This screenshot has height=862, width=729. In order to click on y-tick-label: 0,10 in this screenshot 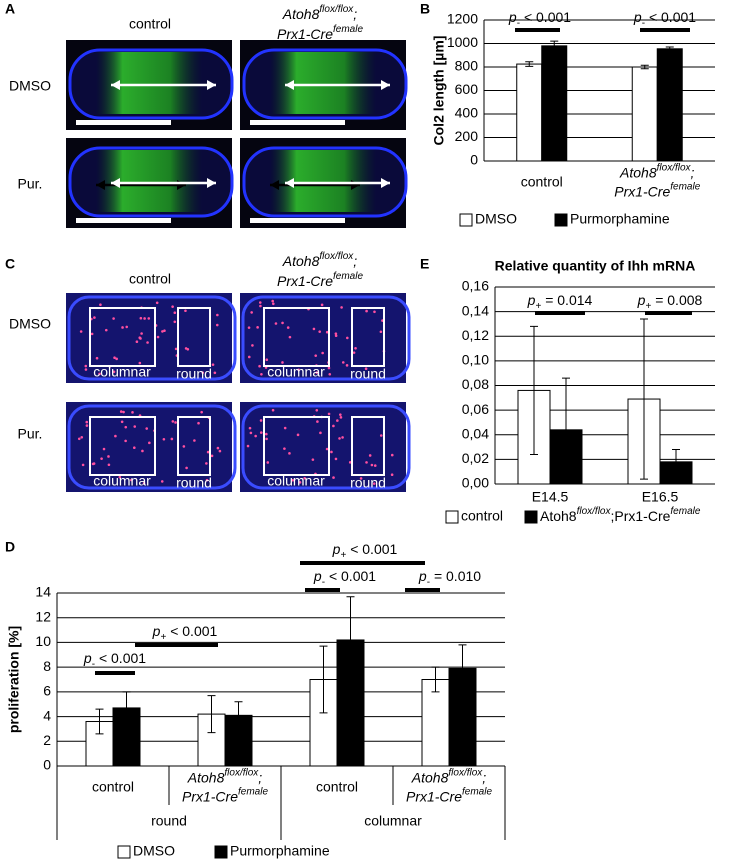, I will do `click(475, 360)`.